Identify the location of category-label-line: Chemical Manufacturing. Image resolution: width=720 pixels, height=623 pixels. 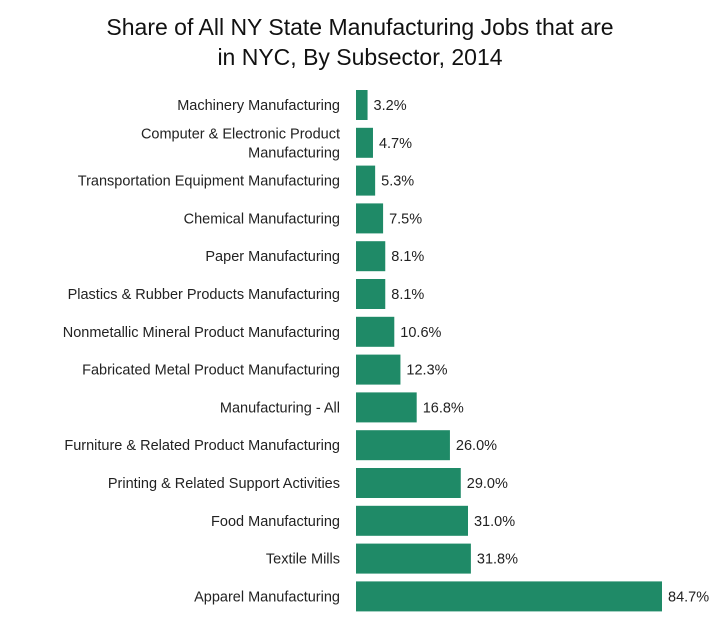
(262, 219).